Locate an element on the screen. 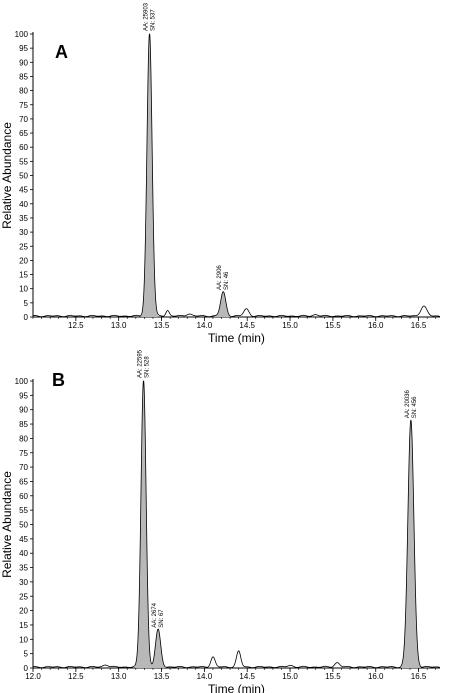 The width and height of the screenshot is (474, 693). peak-annotation: SN: 528 is located at coordinates (148, 367).